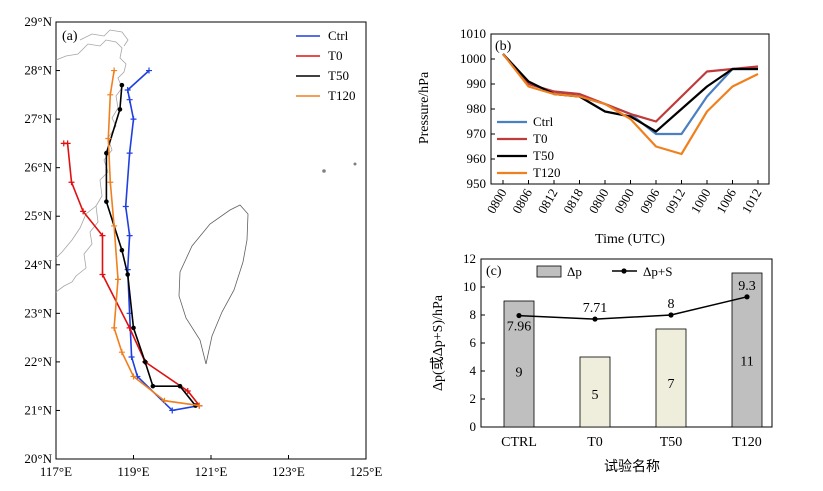 Image resolution: width=823 pixels, height=491 pixels. What do you see at coordinates (473, 314) in the screenshot?
I see `y-tick-label: 8` at bounding box center [473, 314].